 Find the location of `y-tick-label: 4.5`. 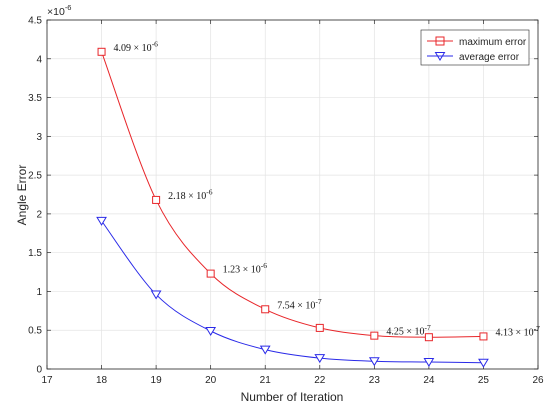

y-tick-label: 4.5 is located at coordinates (35, 21).